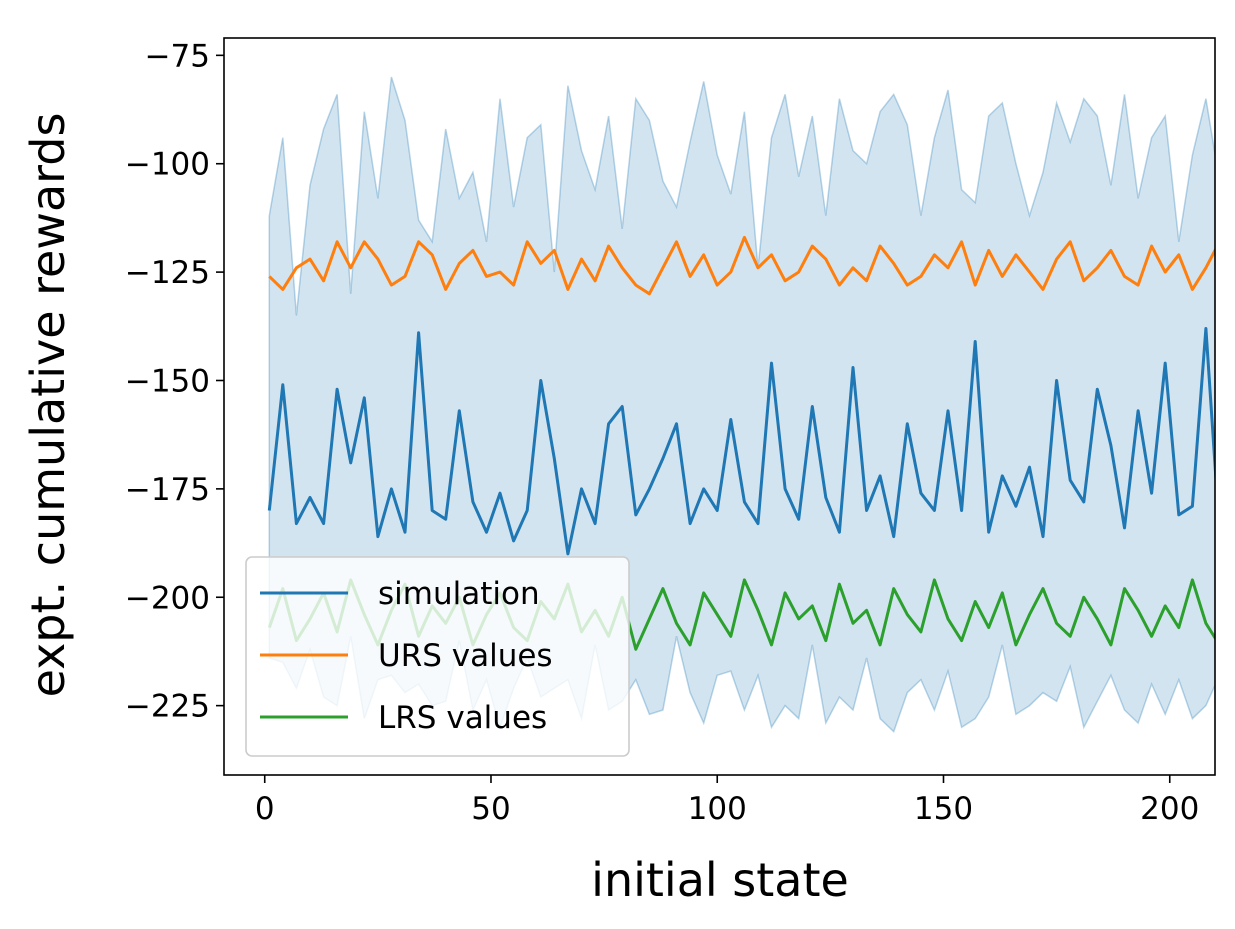 The image size is (1235, 929). I want to click on x-tick-label: 0, so click(265, 809).